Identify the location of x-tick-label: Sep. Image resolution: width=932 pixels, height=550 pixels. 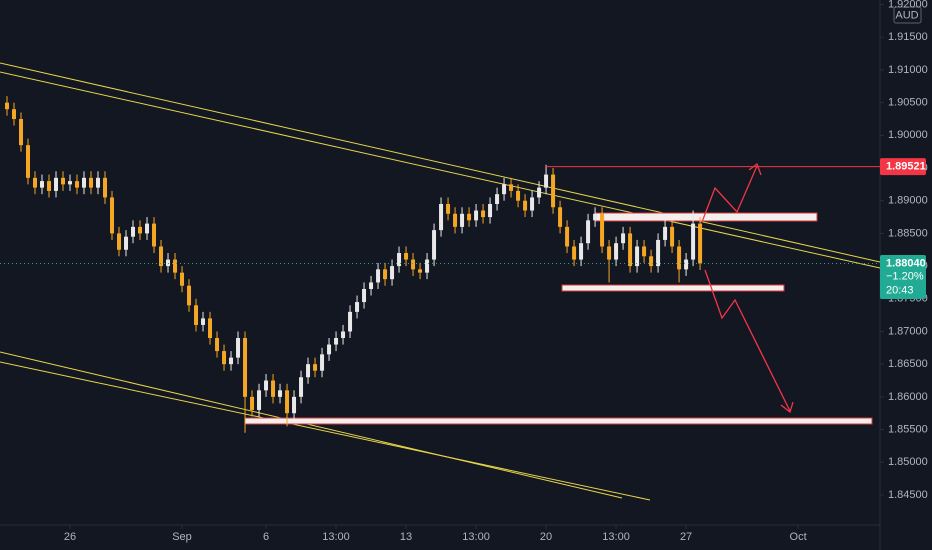
(182, 537).